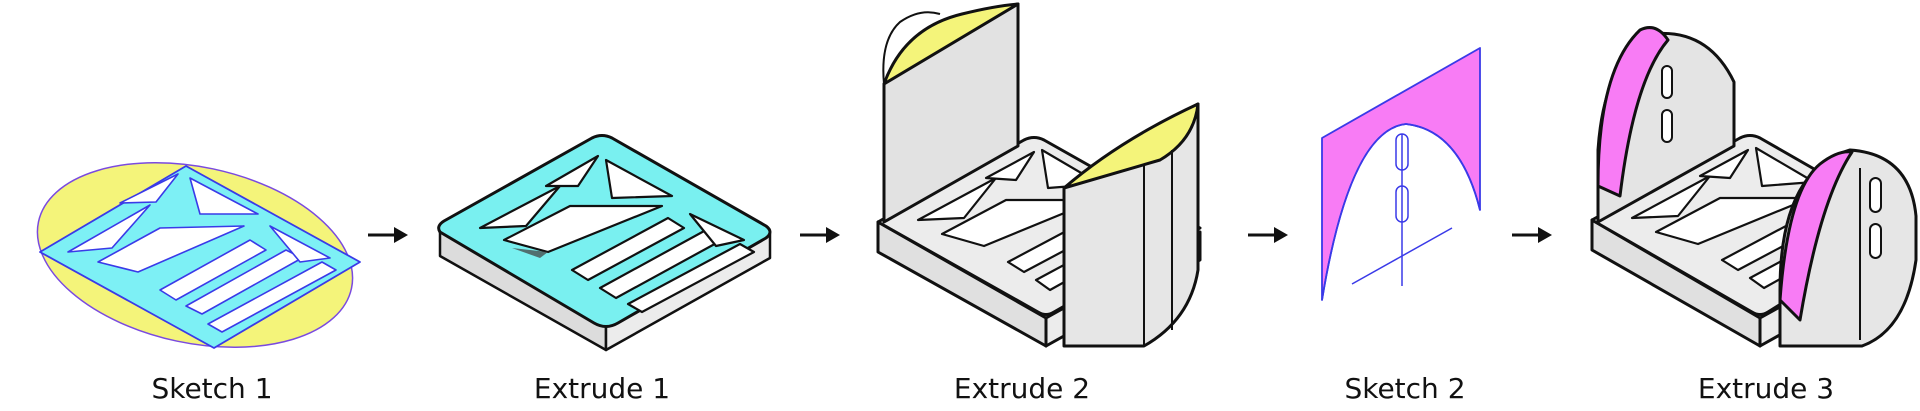  What do you see at coordinates (602, 388) in the screenshot?
I see `step-label-extrude-1: Extrude 1` at bounding box center [602, 388].